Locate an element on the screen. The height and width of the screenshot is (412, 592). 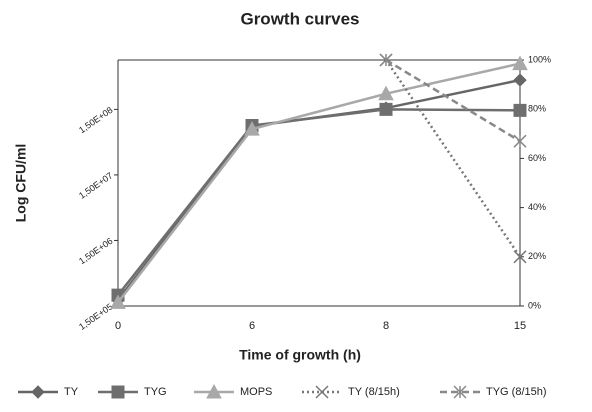
y2-tick-label: 20% is located at coordinates (537, 256).